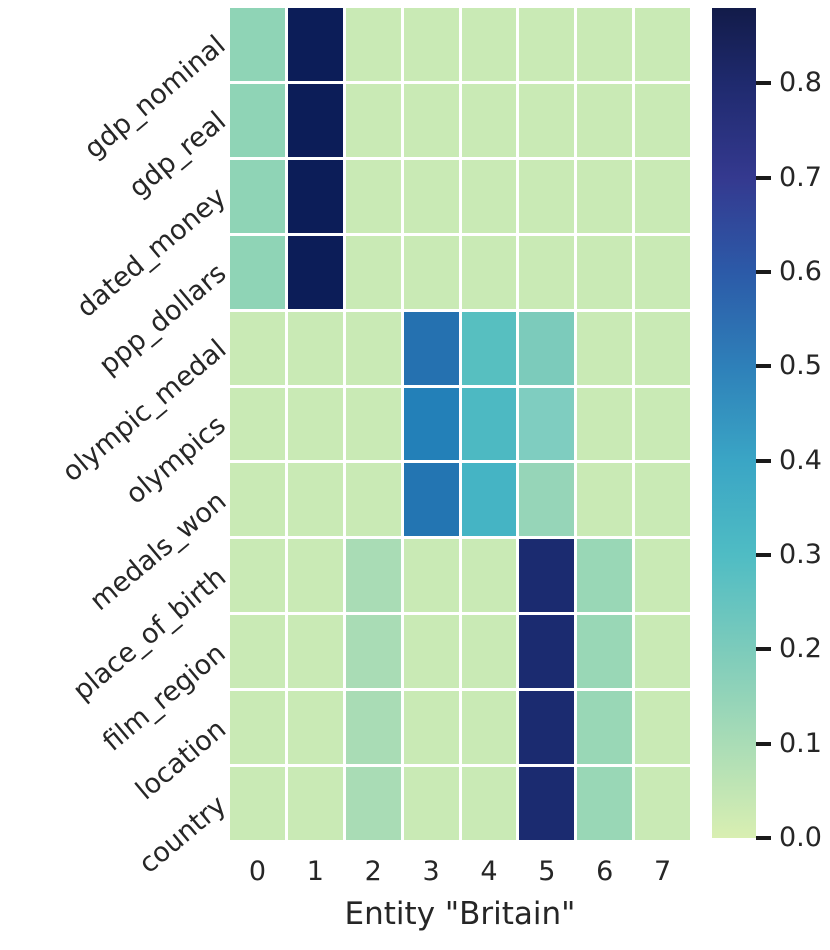 The width and height of the screenshot is (830, 950). Describe the element at coordinates (800, 649) in the screenshot. I see `colorbar-tick-label: 0.2` at that location.